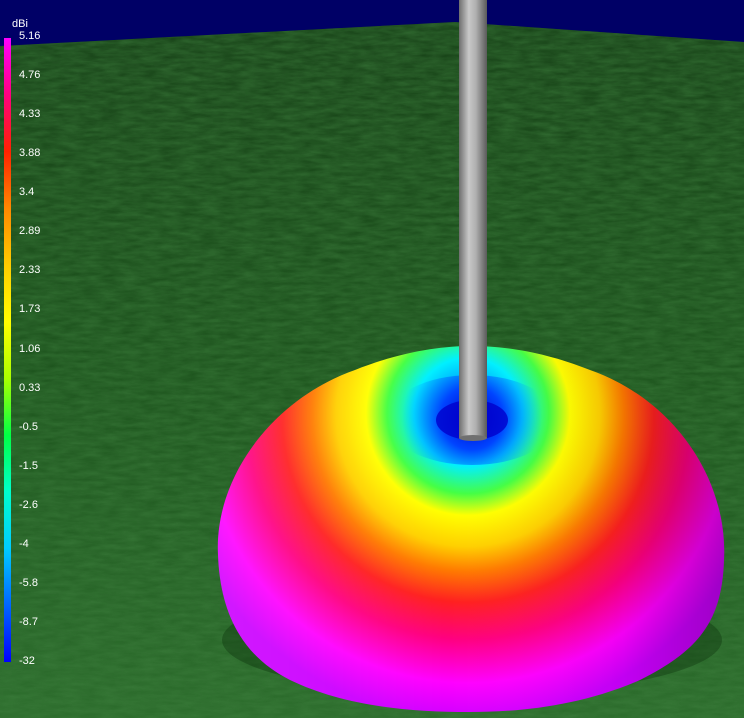  What do you see at coordinates (24, 543) in the screenshot?
I see `legend-tick-label: -4` at bounding box center [24, 543].